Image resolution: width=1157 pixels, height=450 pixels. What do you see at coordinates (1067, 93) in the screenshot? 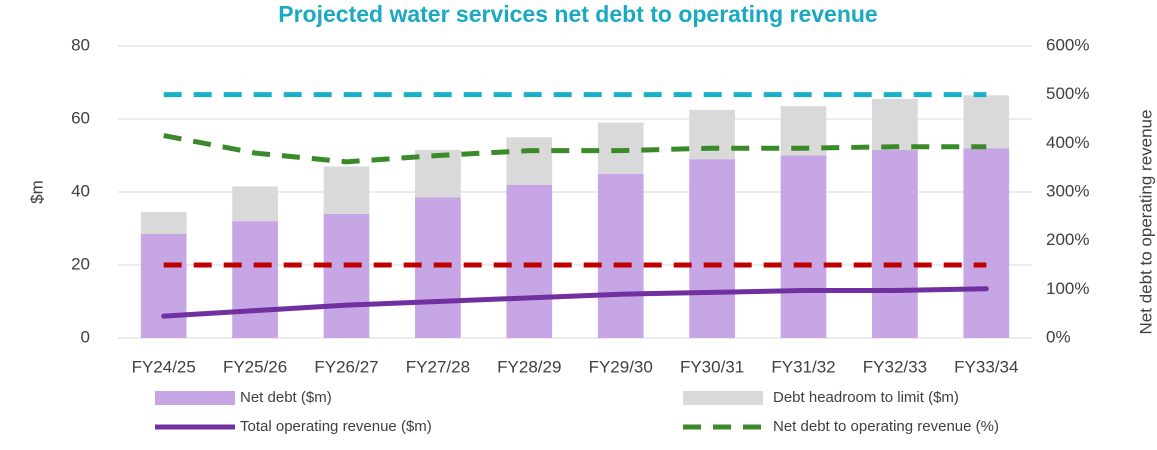
I see `y2-tick-label: 500%` at bounding box center [1067, 93].